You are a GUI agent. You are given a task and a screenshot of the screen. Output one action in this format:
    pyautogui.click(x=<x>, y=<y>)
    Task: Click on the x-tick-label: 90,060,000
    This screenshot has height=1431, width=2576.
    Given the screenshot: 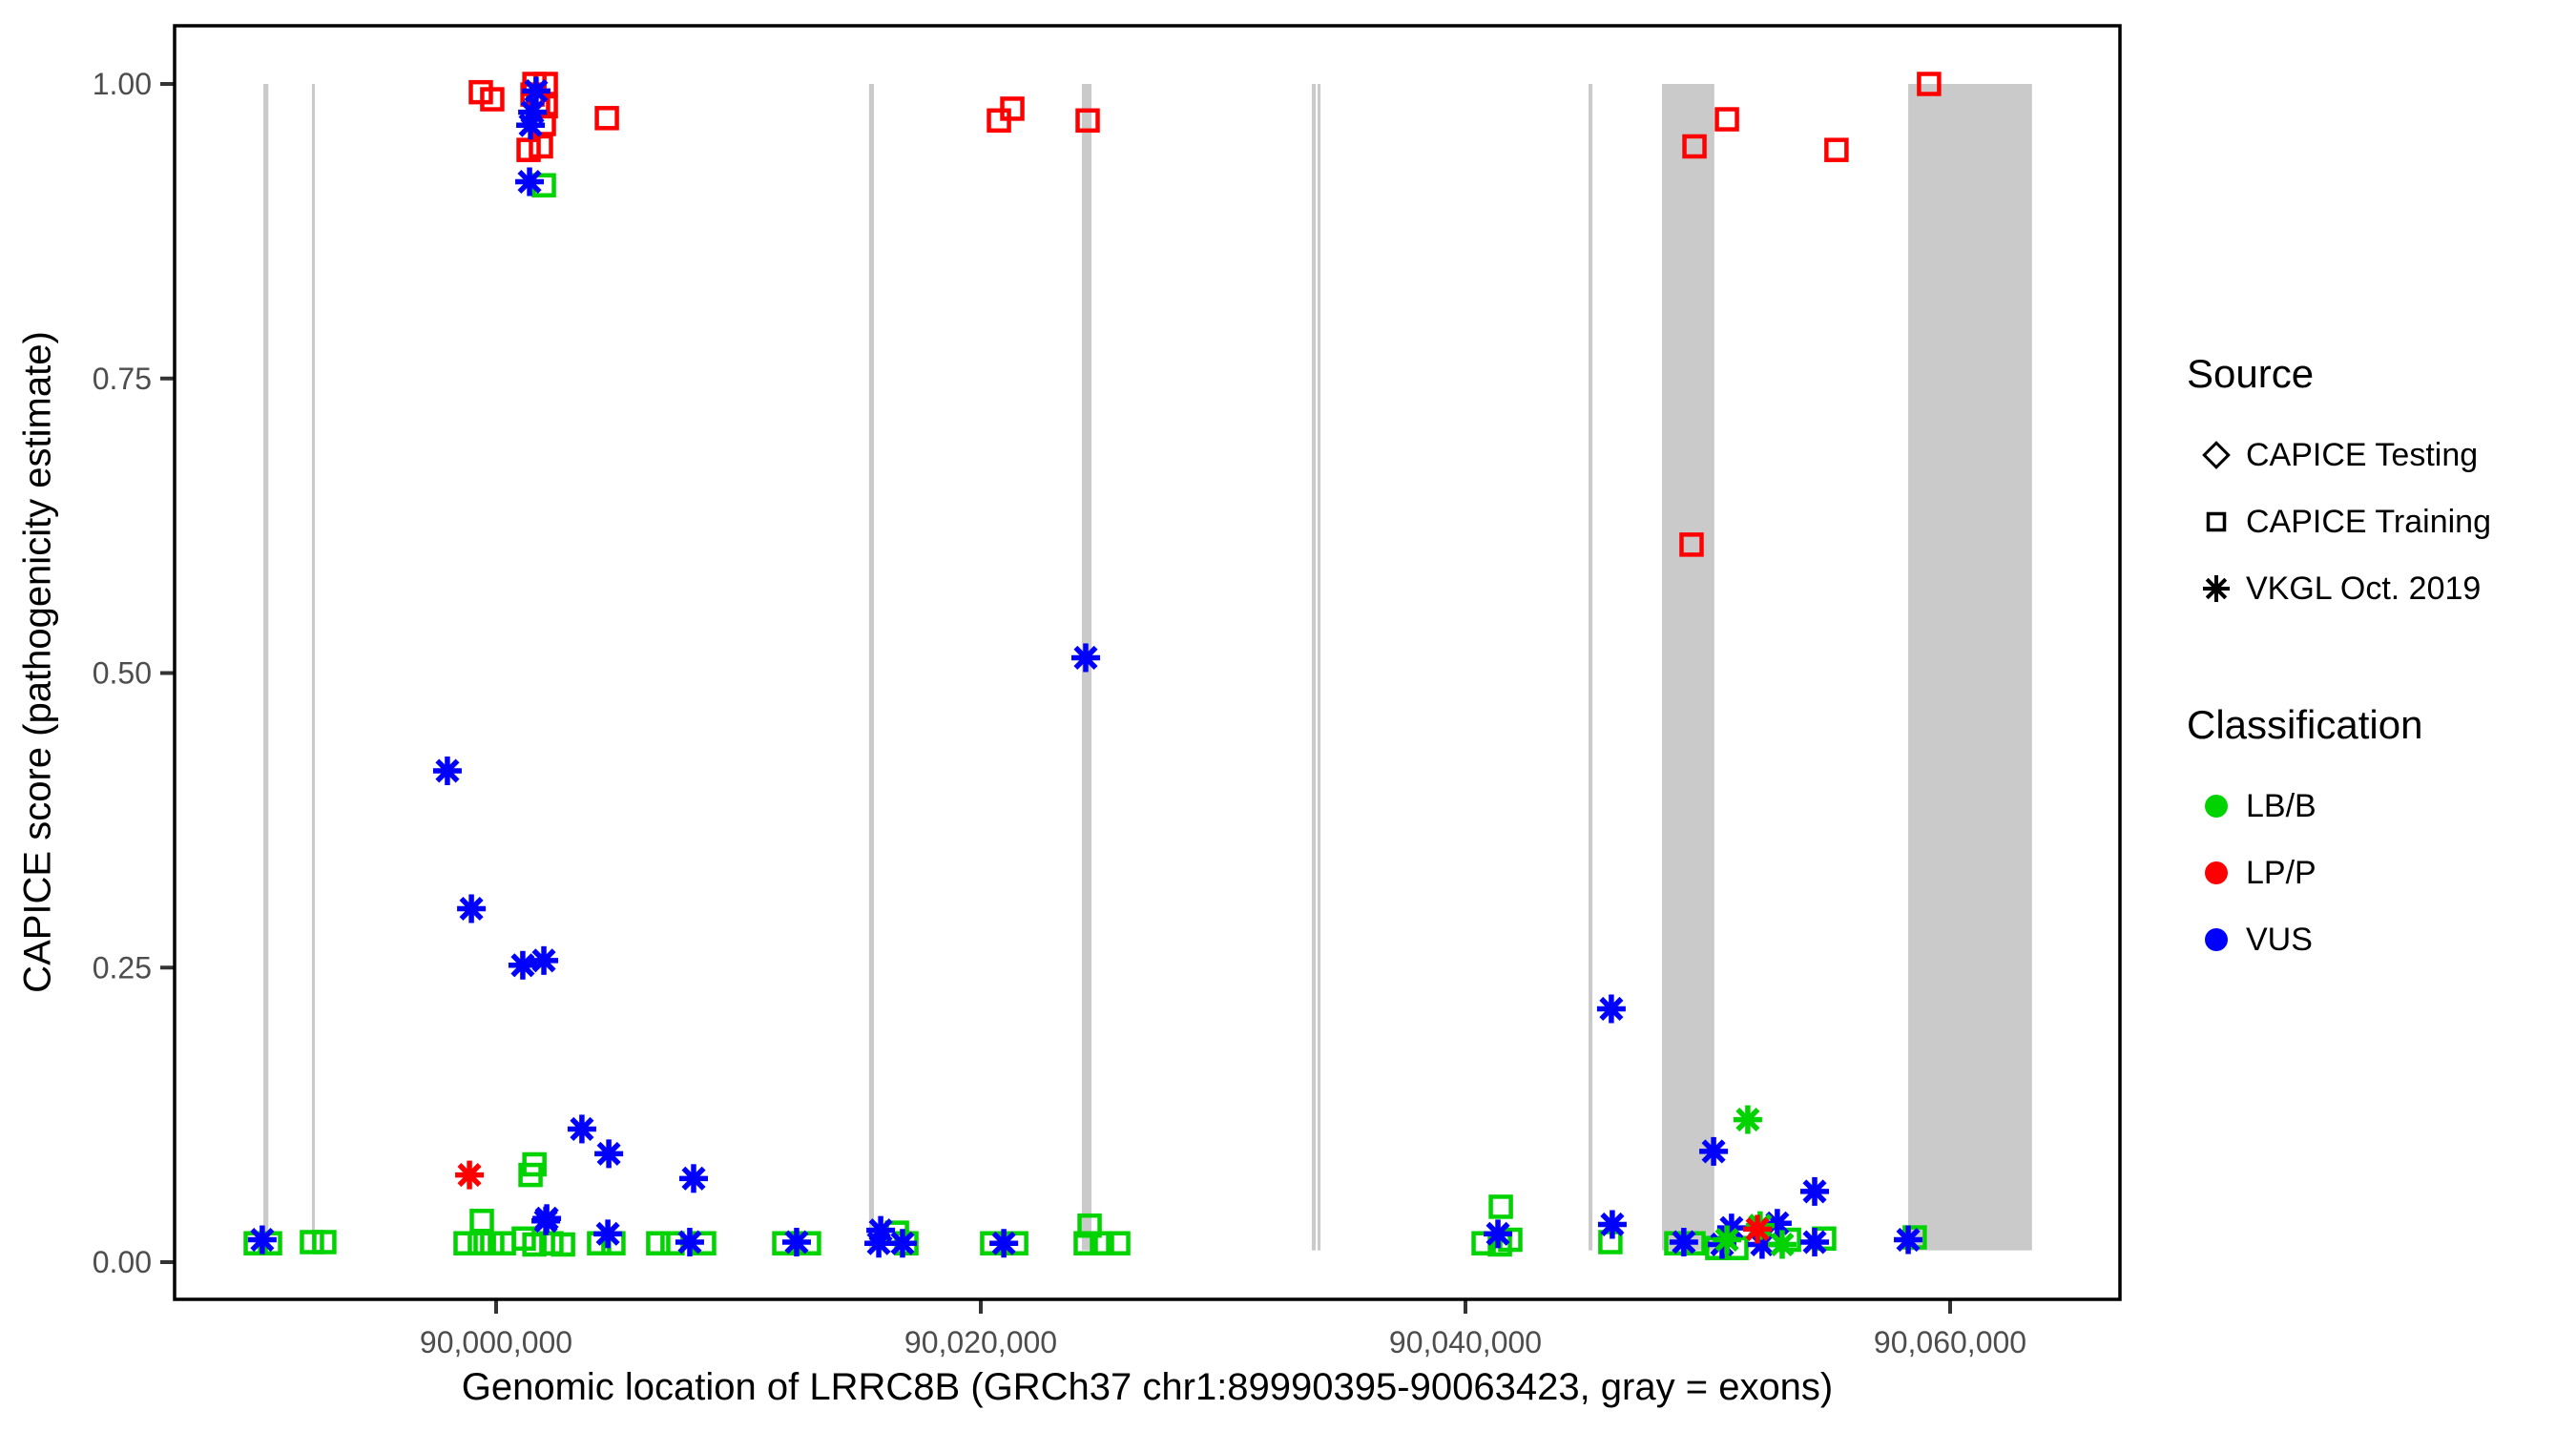 What is the action you would take?
    pyautogui.click(x=1950, y=1342)
    